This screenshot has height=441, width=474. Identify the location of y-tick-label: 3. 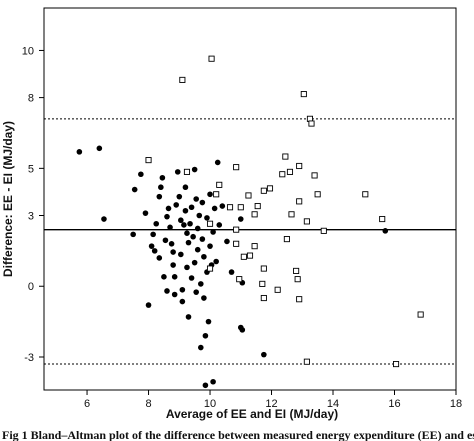
(31, 217).